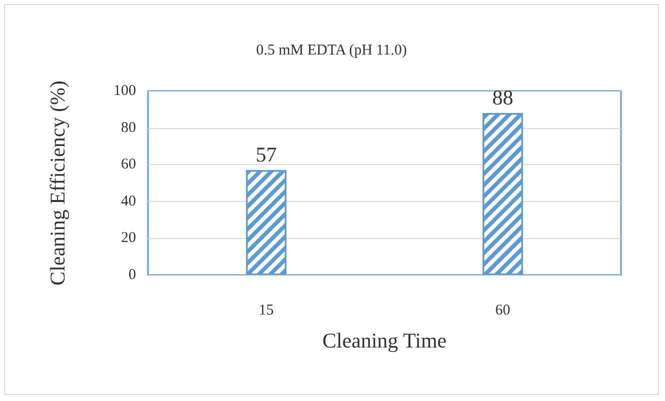 The image size is (665, 401). Describe the element at coordinates (132, 275) in the screenshot. I see `y-tick-label: 0` at that location.